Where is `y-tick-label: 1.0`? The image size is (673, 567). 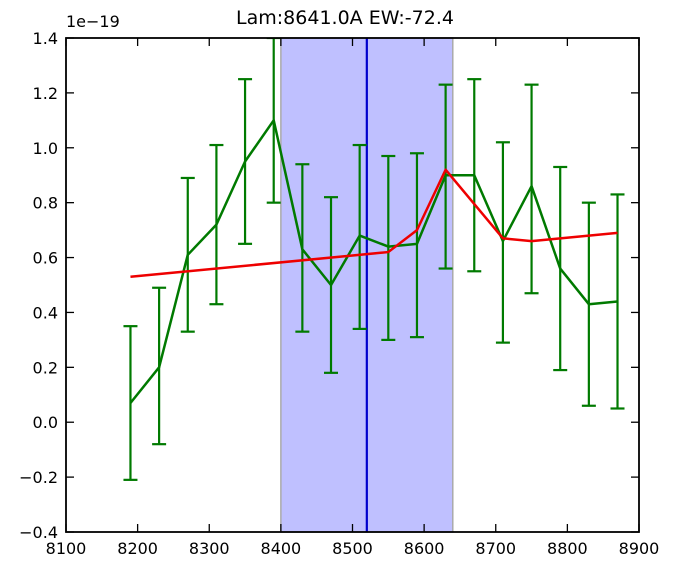 y-tick-label: 1.0 is located at coordinates (45, 148).